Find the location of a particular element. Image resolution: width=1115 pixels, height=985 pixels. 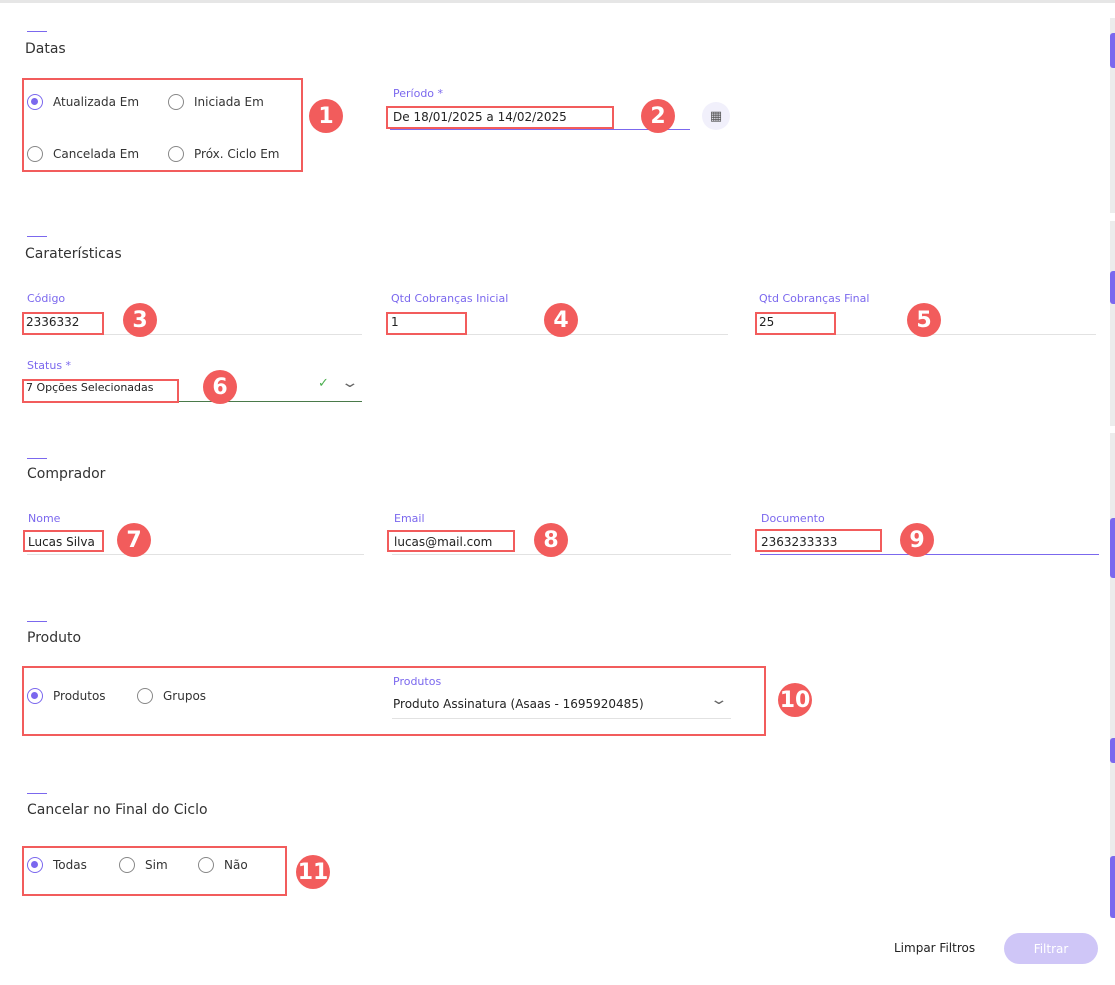

annotation-badge: 2 is located at coordinates (658, 116).